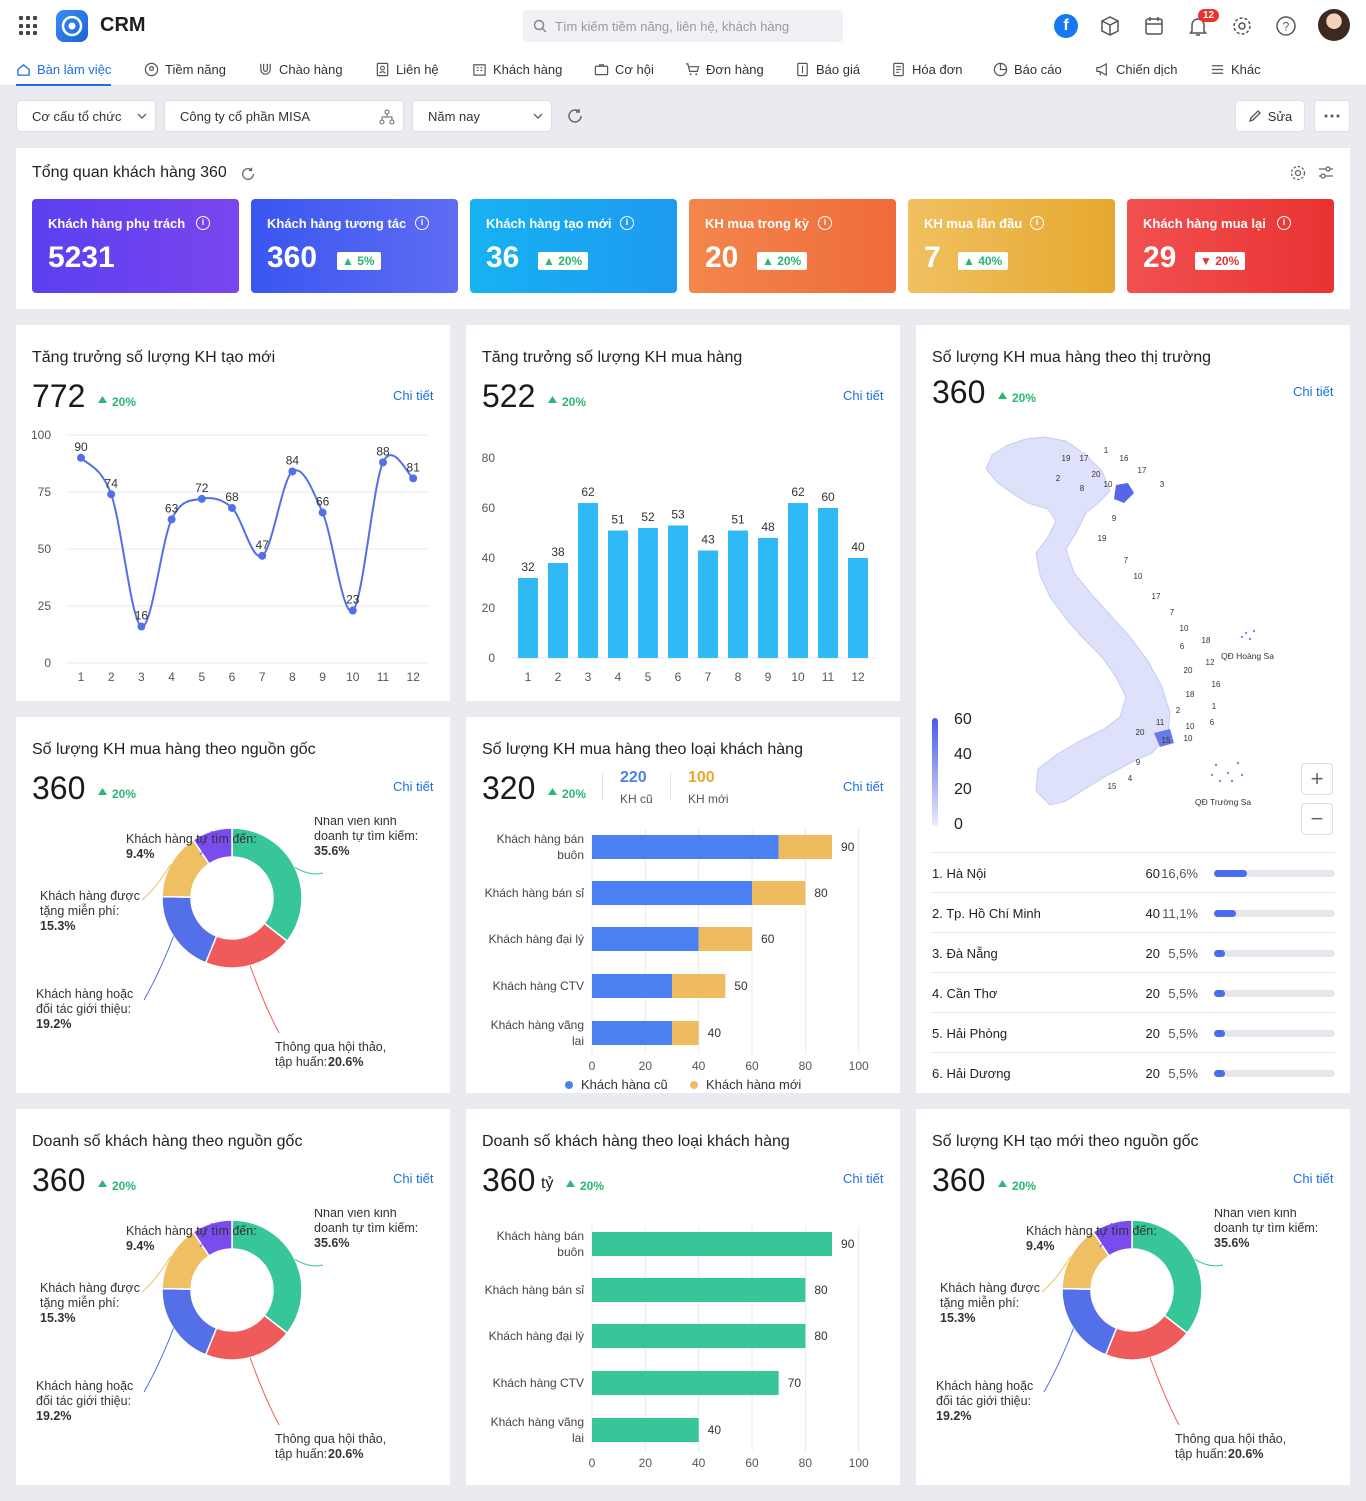 The image size is (1366, 1501). Describe the element at coordinates (1152, 913) in the screenshot. I see `market-count: 40` at that location.